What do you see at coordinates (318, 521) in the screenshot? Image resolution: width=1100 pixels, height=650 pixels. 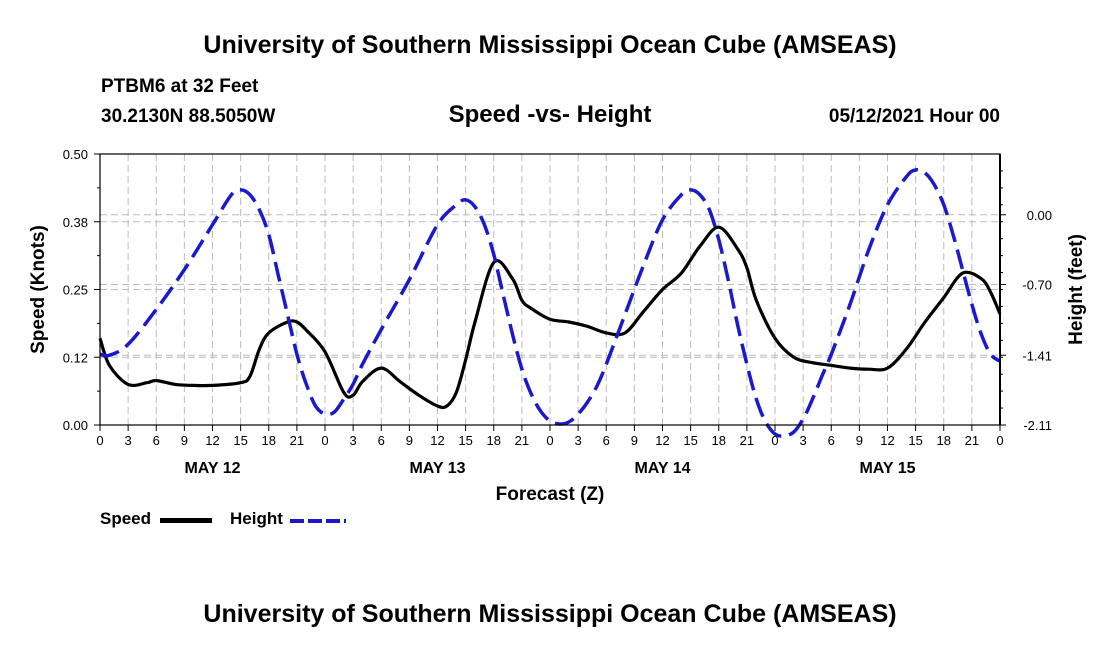 I see `legend-height-swatch` at bounding box center [318, 521].